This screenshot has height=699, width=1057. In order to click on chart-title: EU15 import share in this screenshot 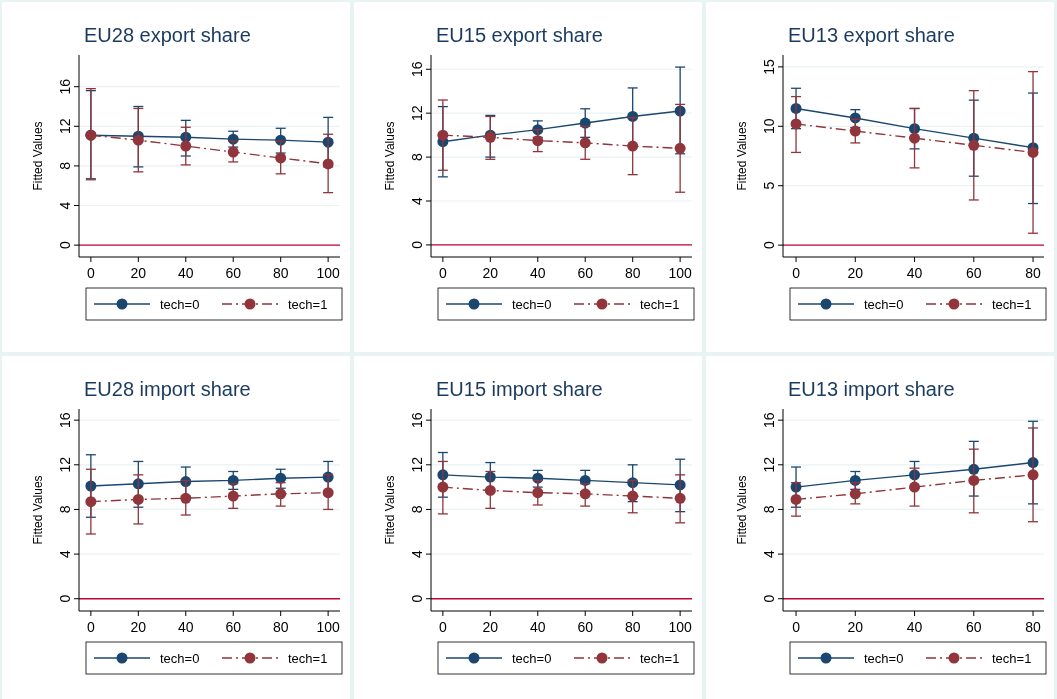, I will do `click(519, 389)`.